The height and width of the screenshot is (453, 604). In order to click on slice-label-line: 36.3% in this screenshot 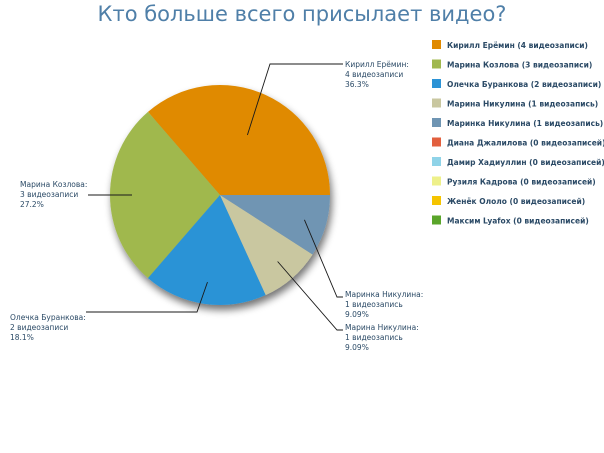, I will do `click(357, 84)`.